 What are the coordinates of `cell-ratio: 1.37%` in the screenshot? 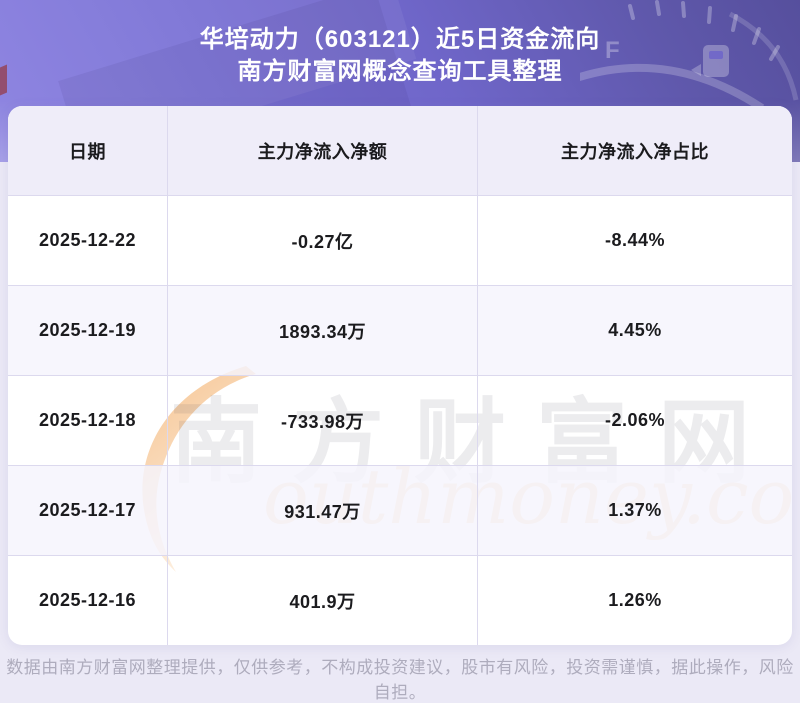 It's located at (634, 510).